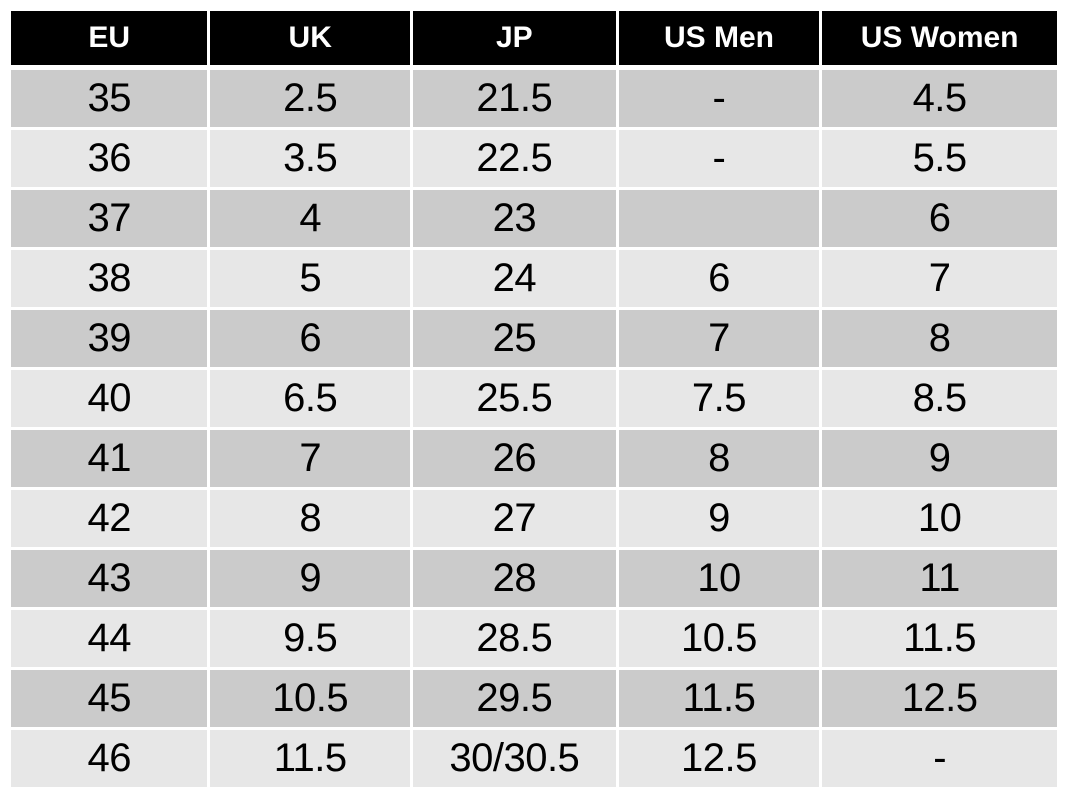  I want to click on table-row: 35 2.5 21.5-4.5, so click(534, 98).